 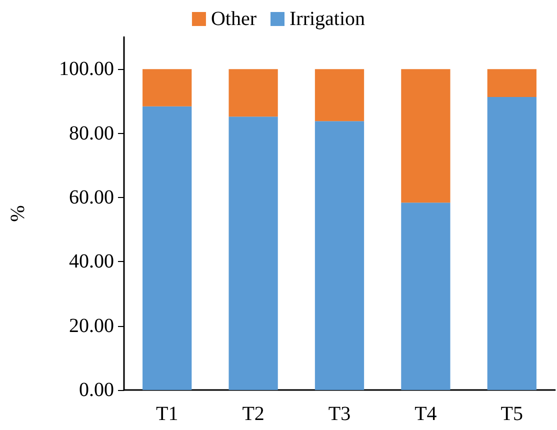 I want to click on legend-label: Irrigation, so click(x=328, y=19).